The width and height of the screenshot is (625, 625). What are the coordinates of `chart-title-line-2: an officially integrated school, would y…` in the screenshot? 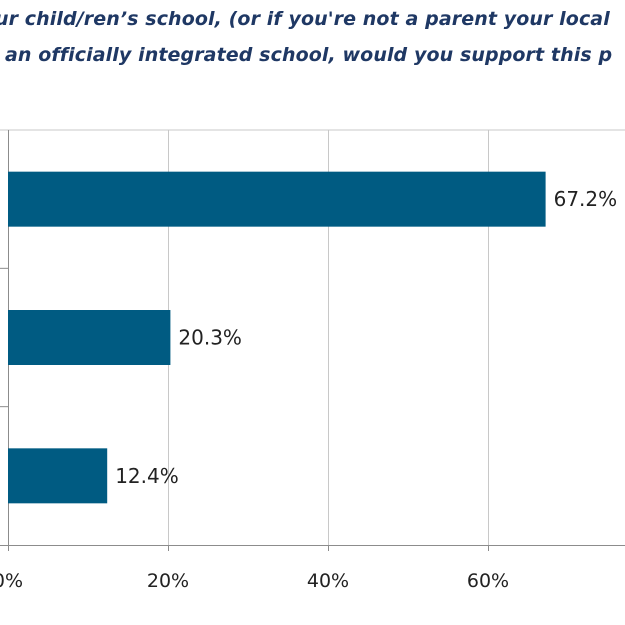 It's located at (309, 55).